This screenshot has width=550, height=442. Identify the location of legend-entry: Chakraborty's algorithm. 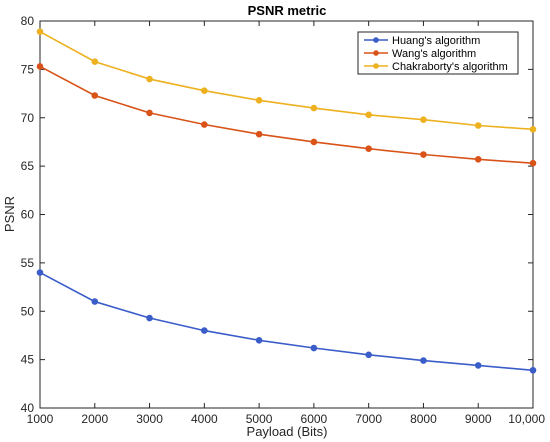
(436, 67).